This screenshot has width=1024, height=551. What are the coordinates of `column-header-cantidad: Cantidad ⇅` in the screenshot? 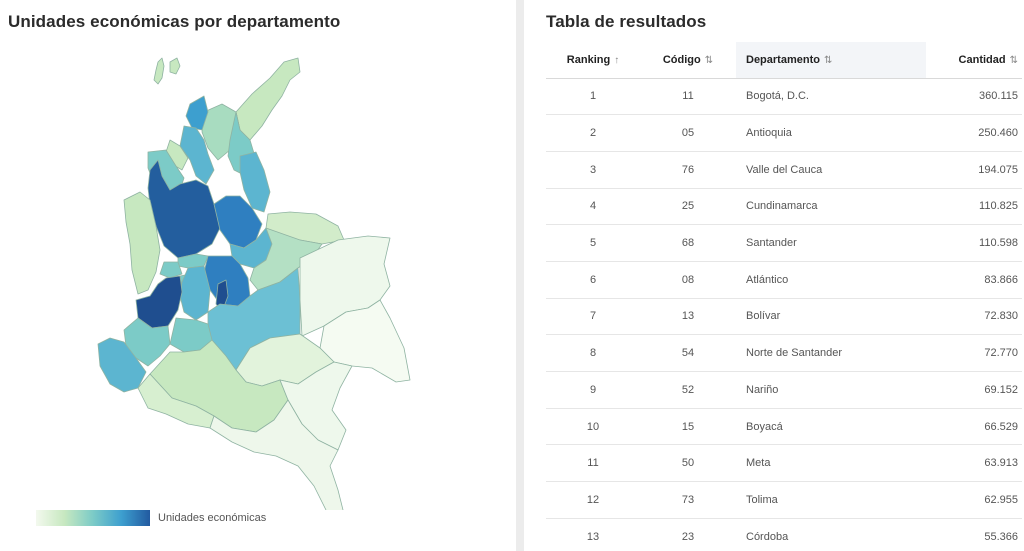 It's located at (974, 60).